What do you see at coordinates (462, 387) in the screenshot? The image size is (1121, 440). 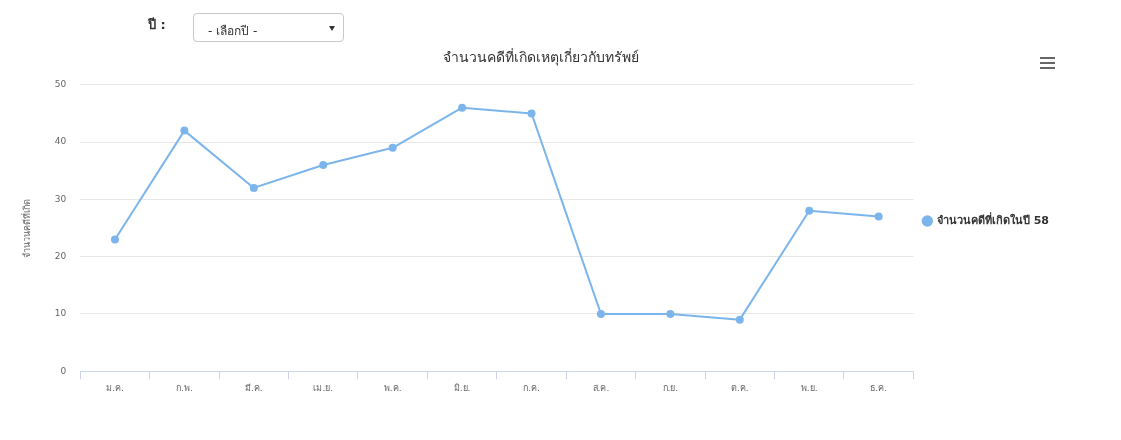 I see `x-tick-label: มิ.ย.` at bounding box center [462, 387].